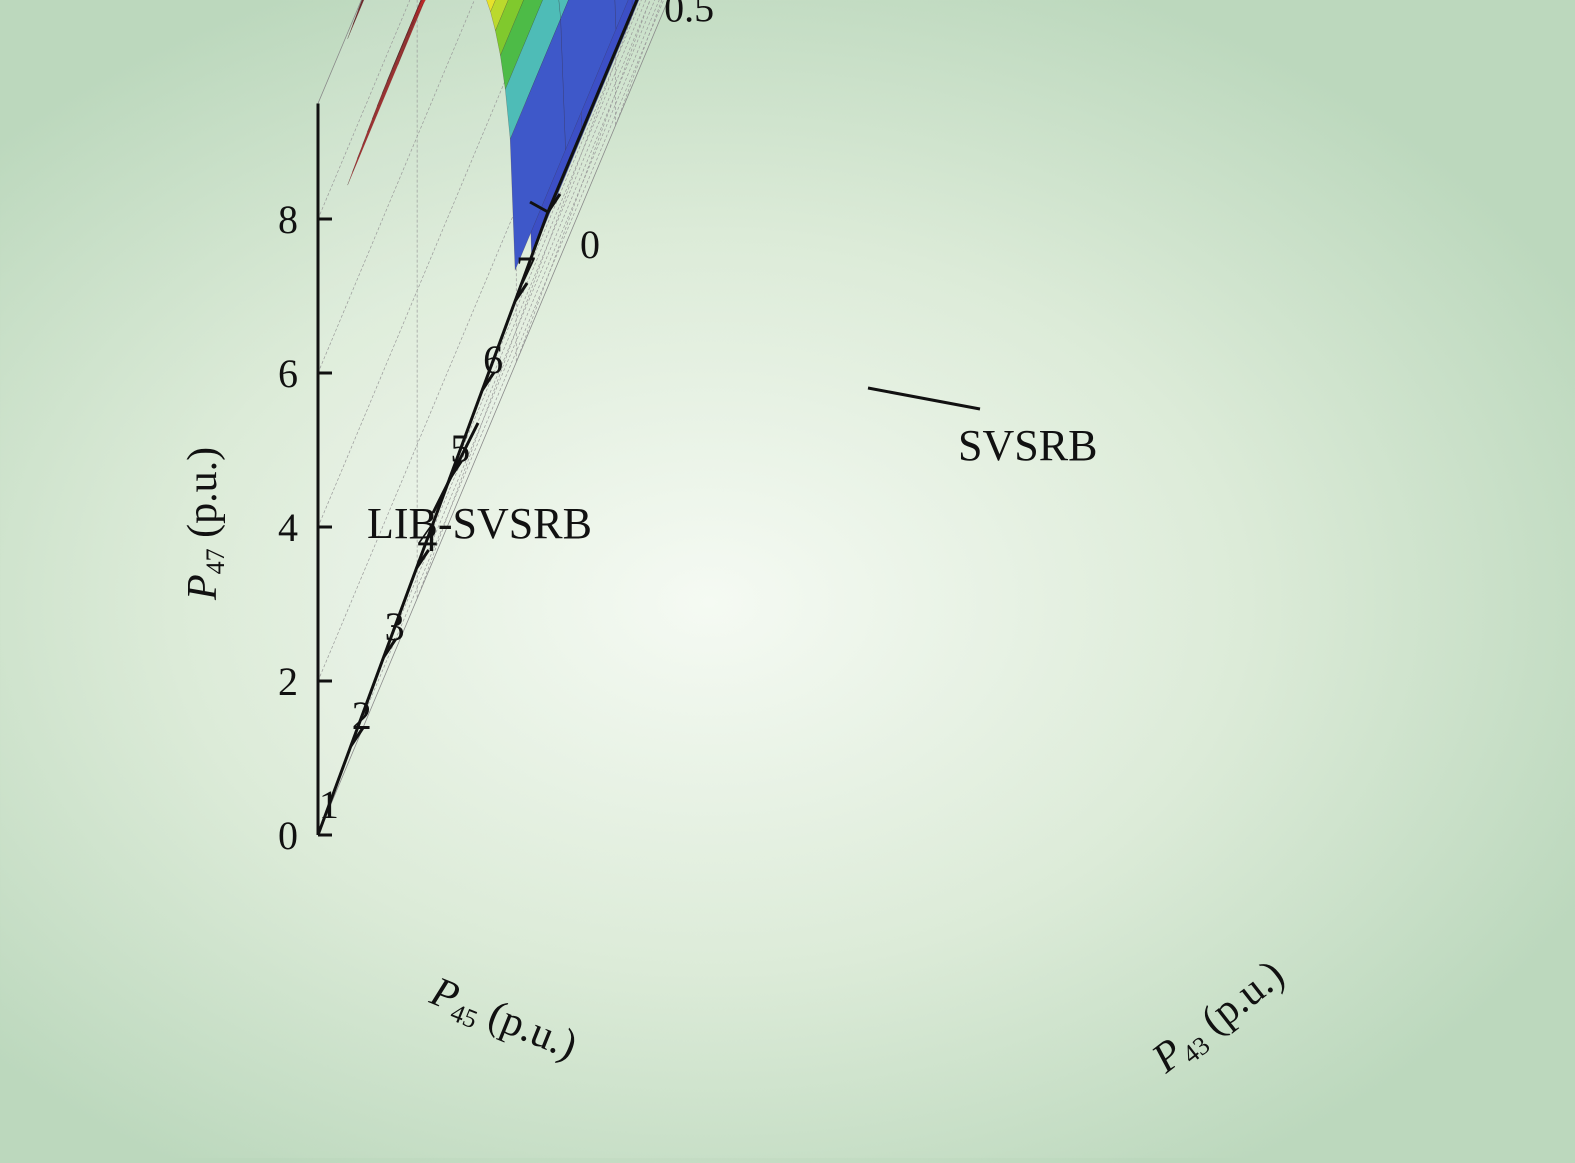 The width and height of the screenshot is (1575, 1163). I want to click on z-tick-label: 4, so click(288, 527).